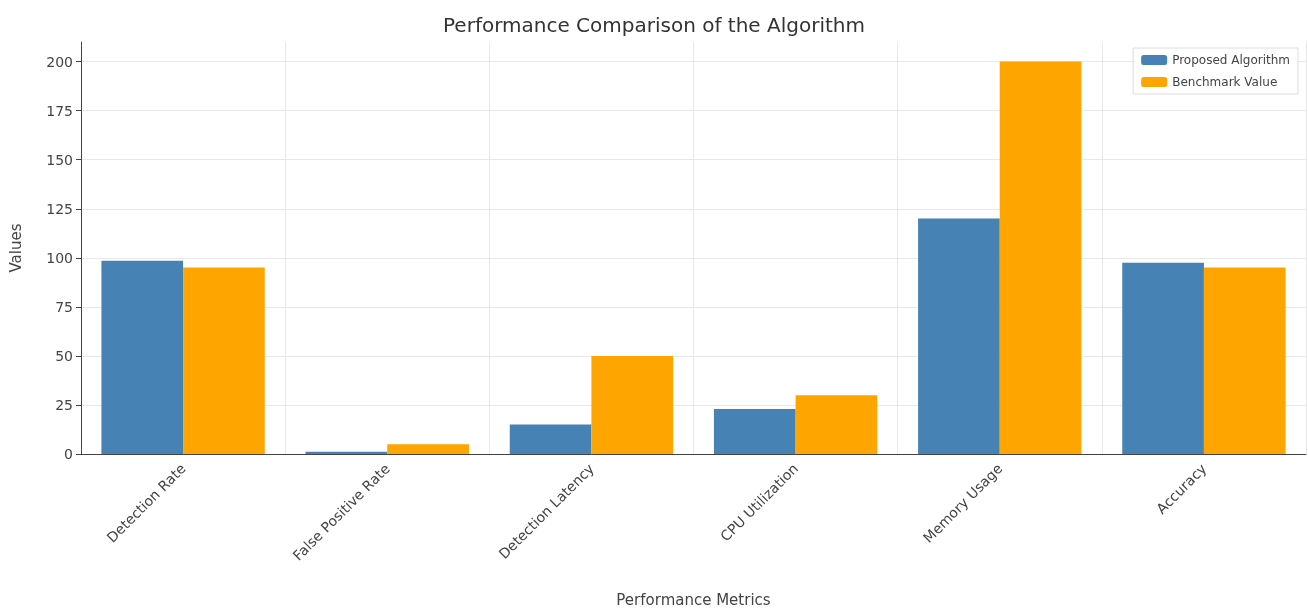 This screenshot has height=612, width=1308. I want to click on legend-label: Benchmark Value, so click(1225, 82).